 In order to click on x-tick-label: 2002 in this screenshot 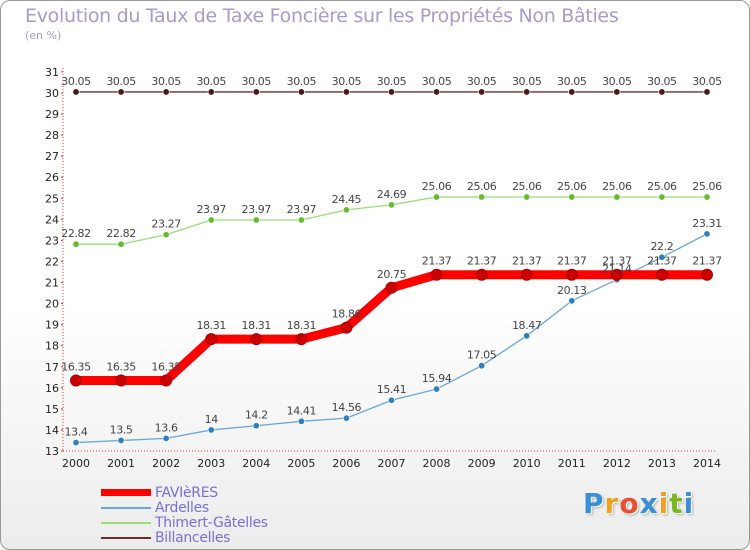, I will do `click(166, 463)`.